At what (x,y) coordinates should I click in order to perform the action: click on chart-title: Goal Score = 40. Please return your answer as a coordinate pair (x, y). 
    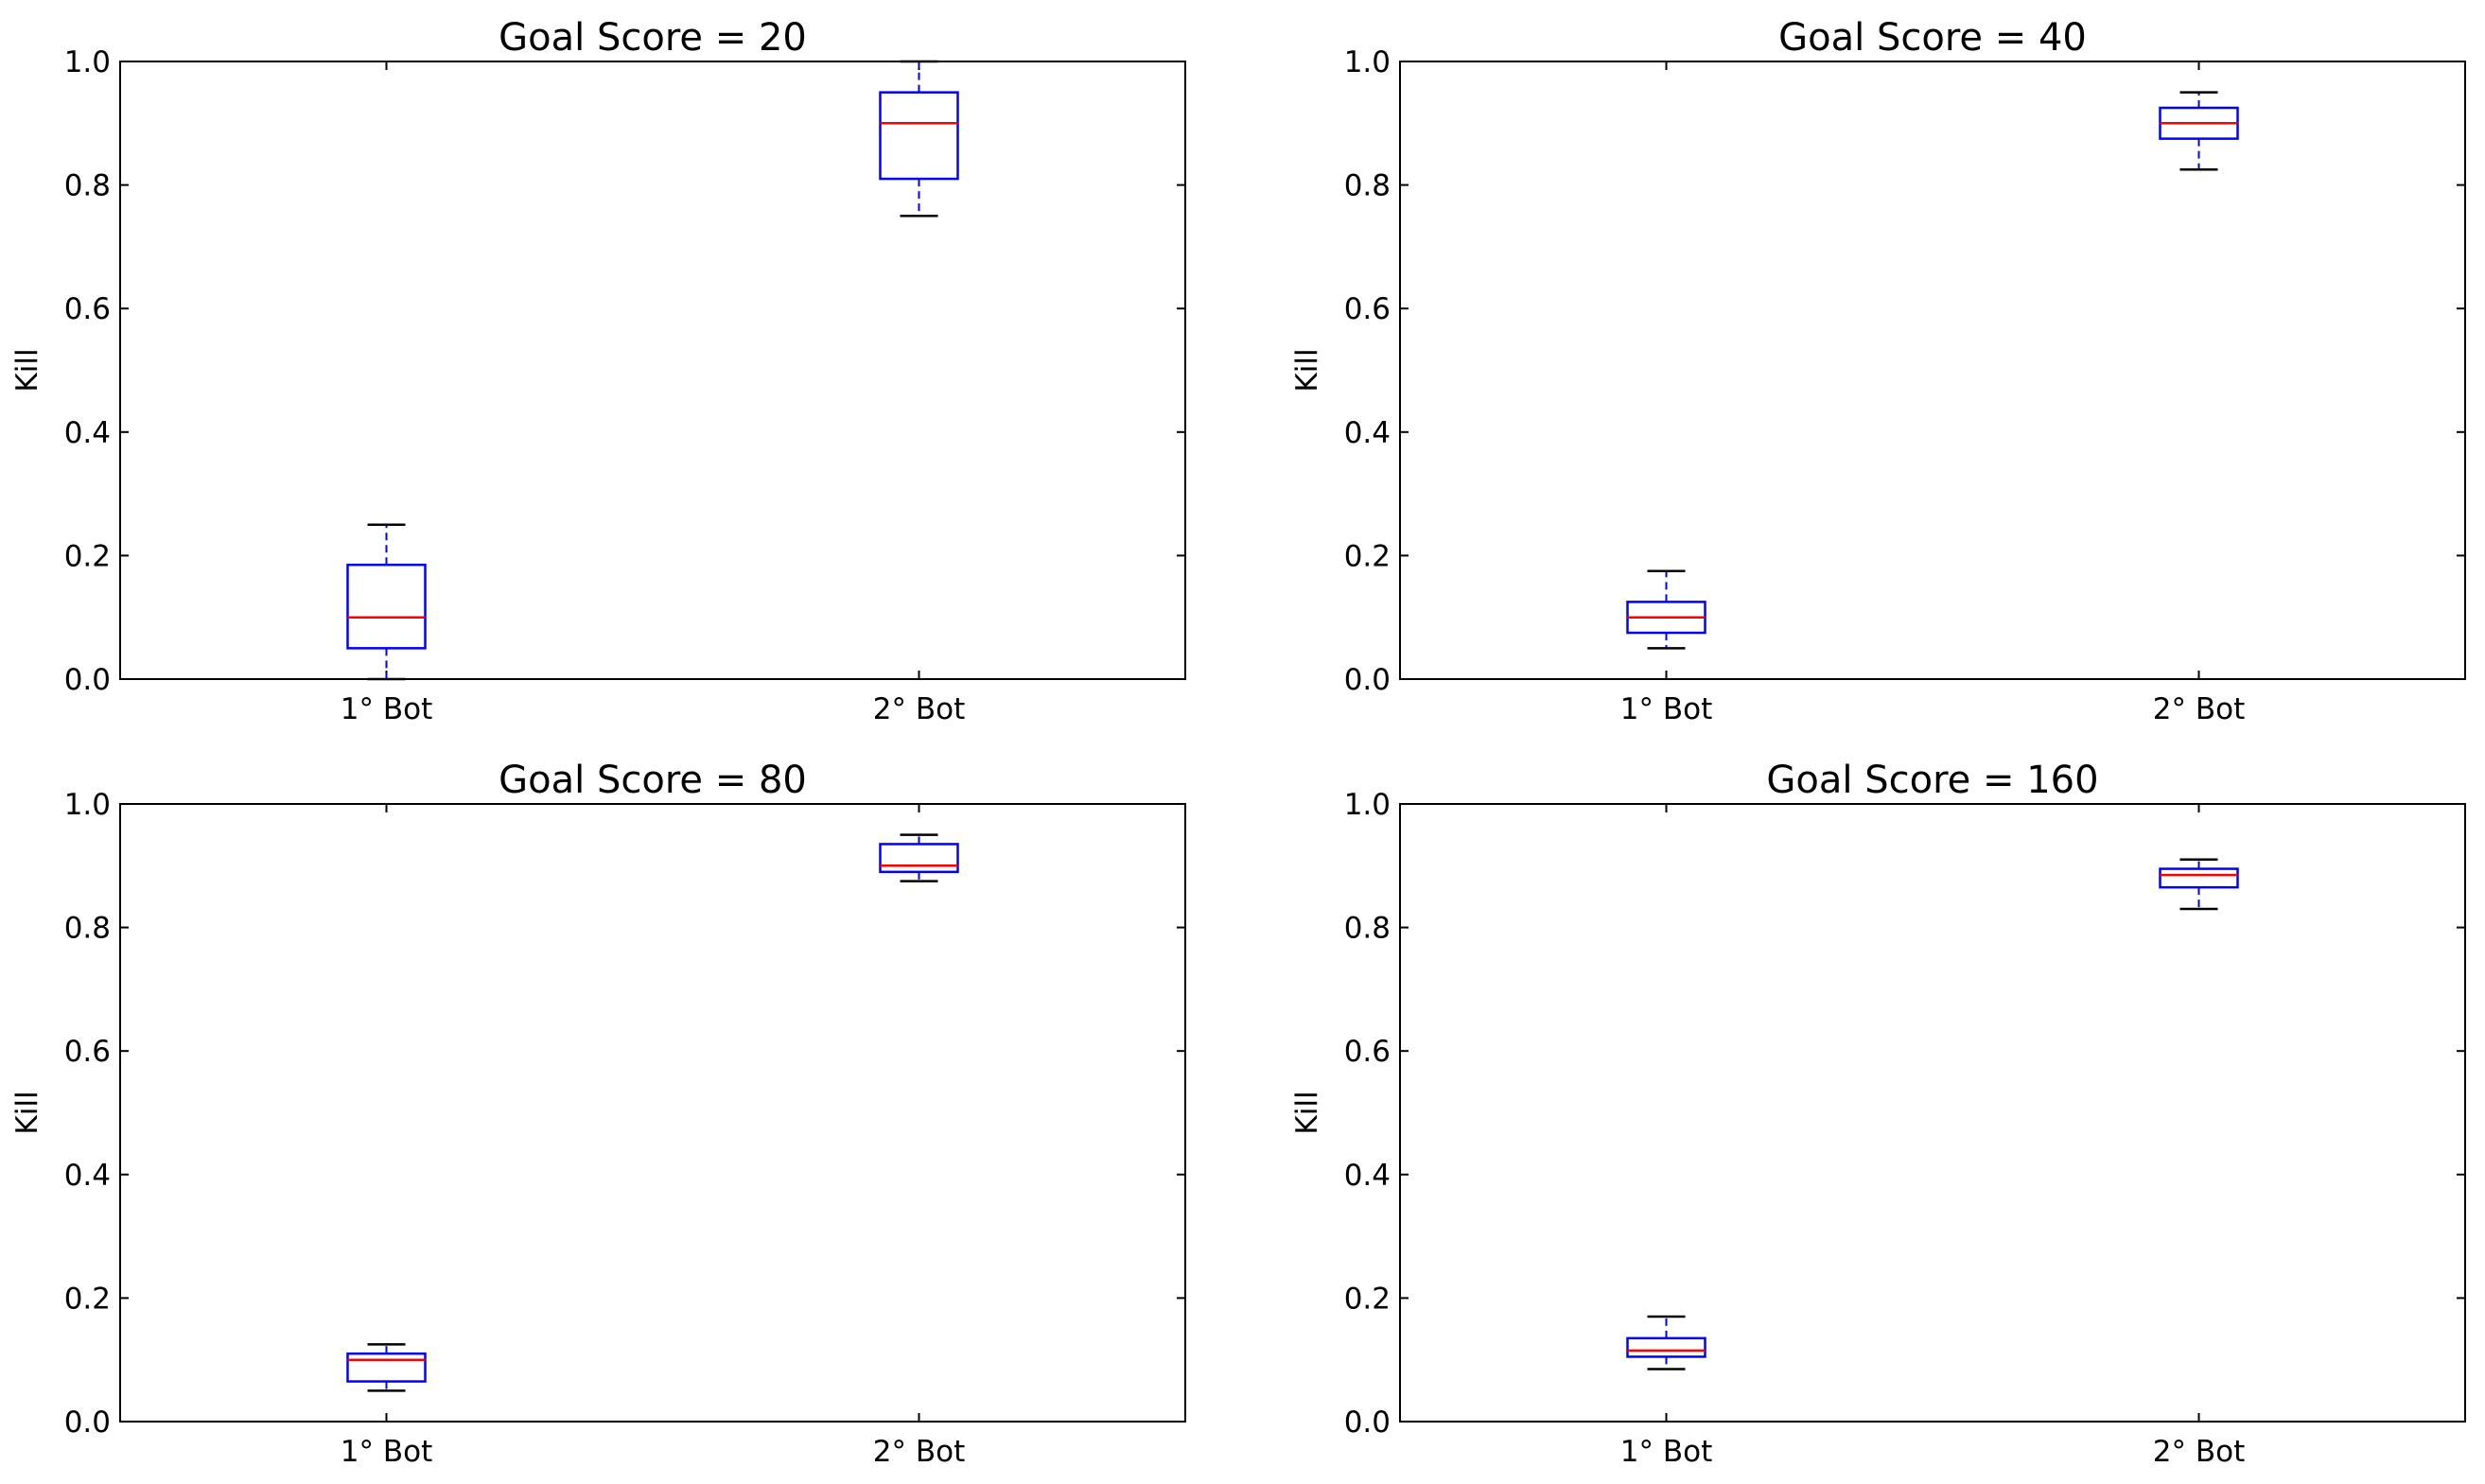
    Looking at the image, I should click on (1933, 38).